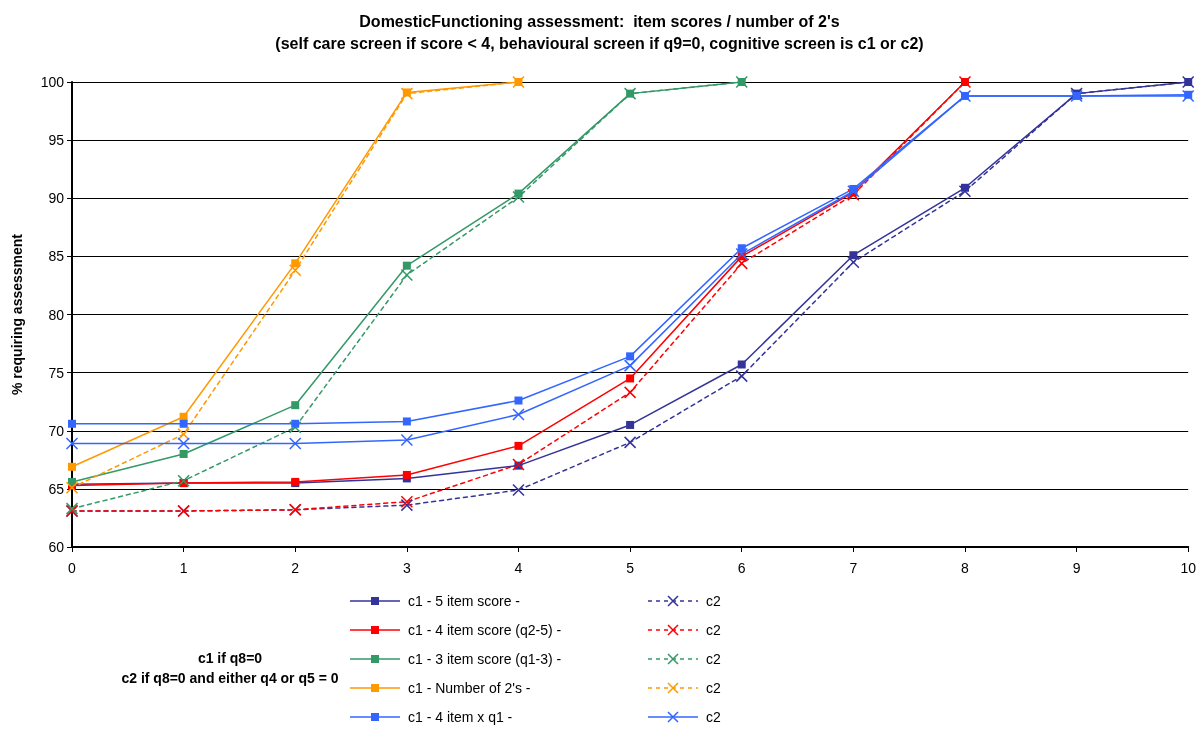 Image resolution: width=1199 pixels, height=729 pixels. I want to click on x-tick-label: 6, so click(741, 568).